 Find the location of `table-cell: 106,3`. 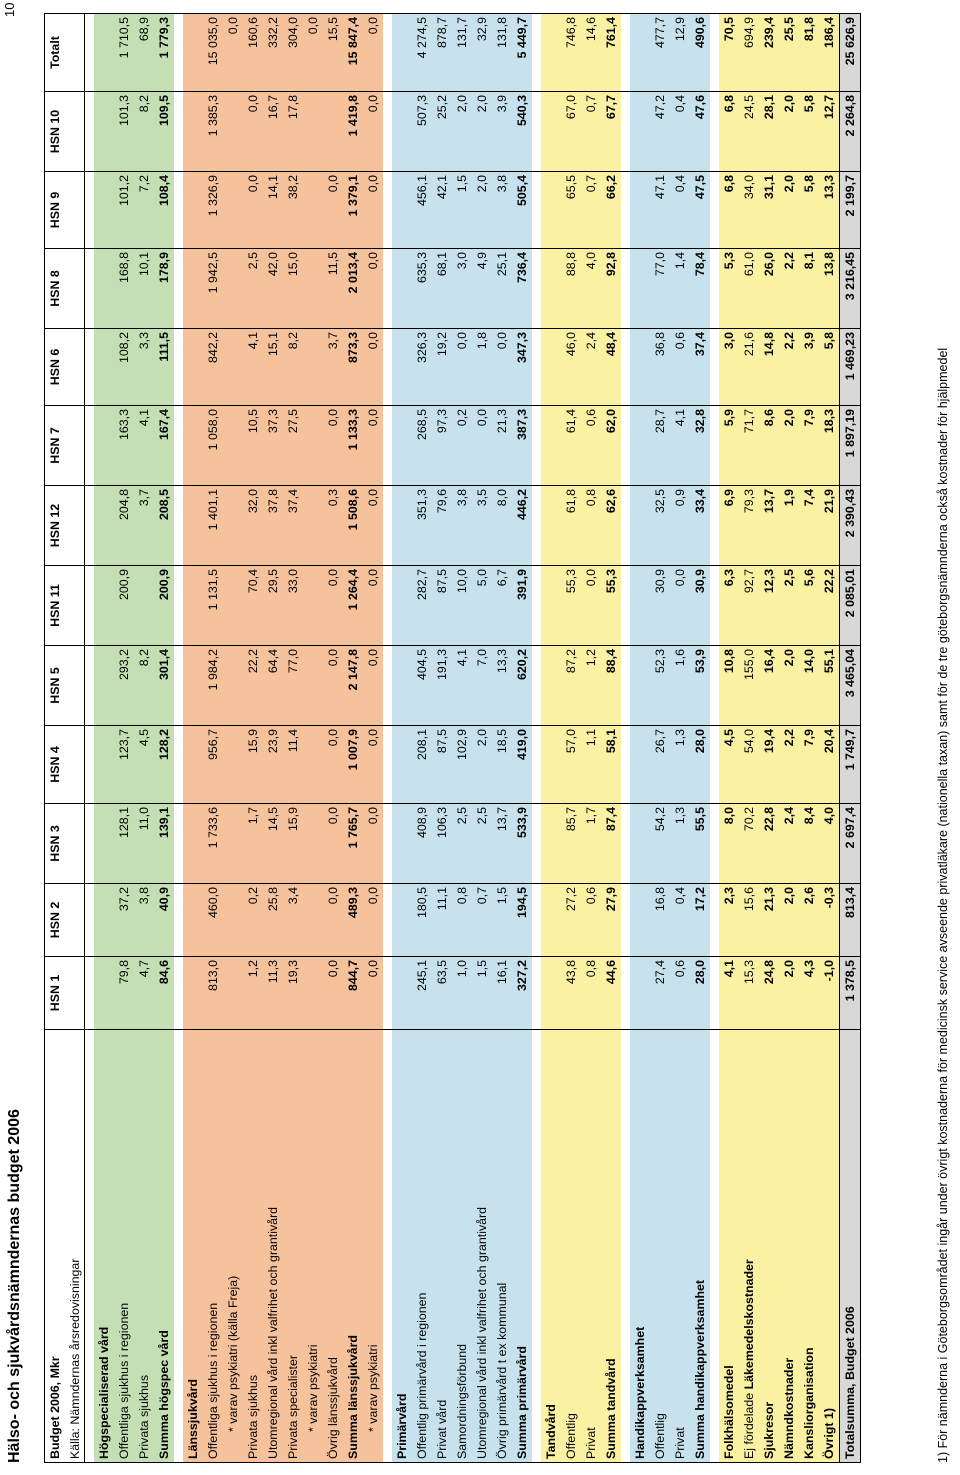

table-cell: 106,3 is located at coordinates (442, 843).